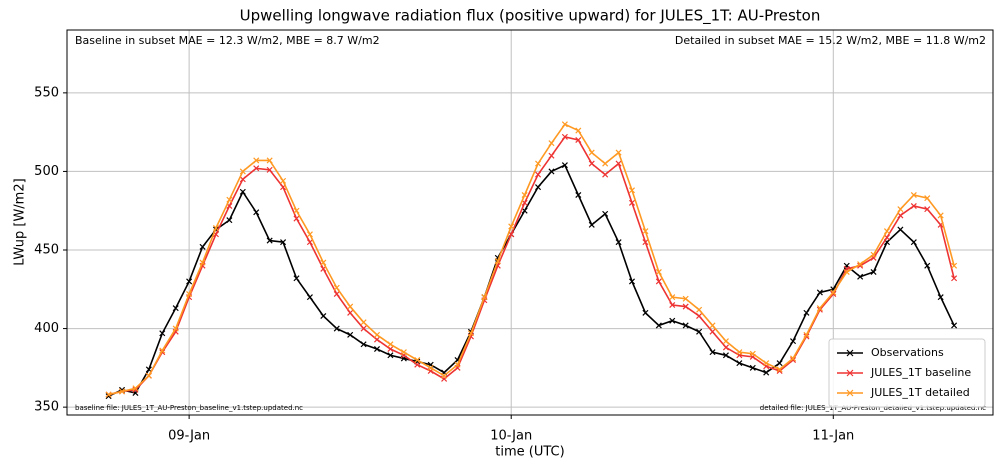  What do you see at coordinates (920, 372) in the screenshot?
I see `legend-label: JULES_1T baseline` at bounding box center [920, 372].